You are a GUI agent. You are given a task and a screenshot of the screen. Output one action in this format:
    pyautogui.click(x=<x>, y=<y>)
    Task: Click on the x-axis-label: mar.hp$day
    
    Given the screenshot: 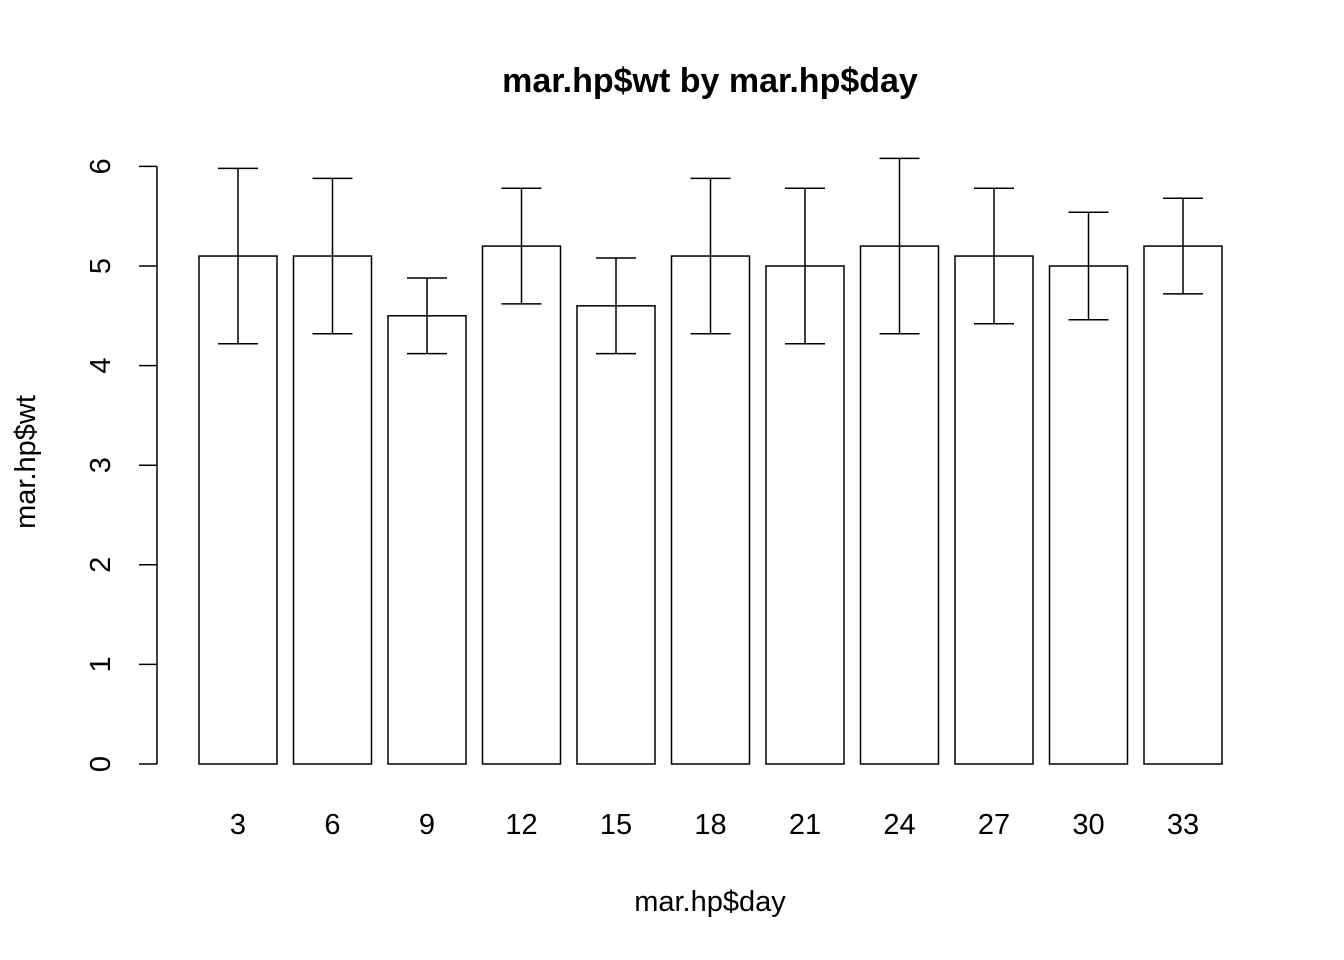 What is the action you would take?
    pyautogui.click(x=710, y=902)
    